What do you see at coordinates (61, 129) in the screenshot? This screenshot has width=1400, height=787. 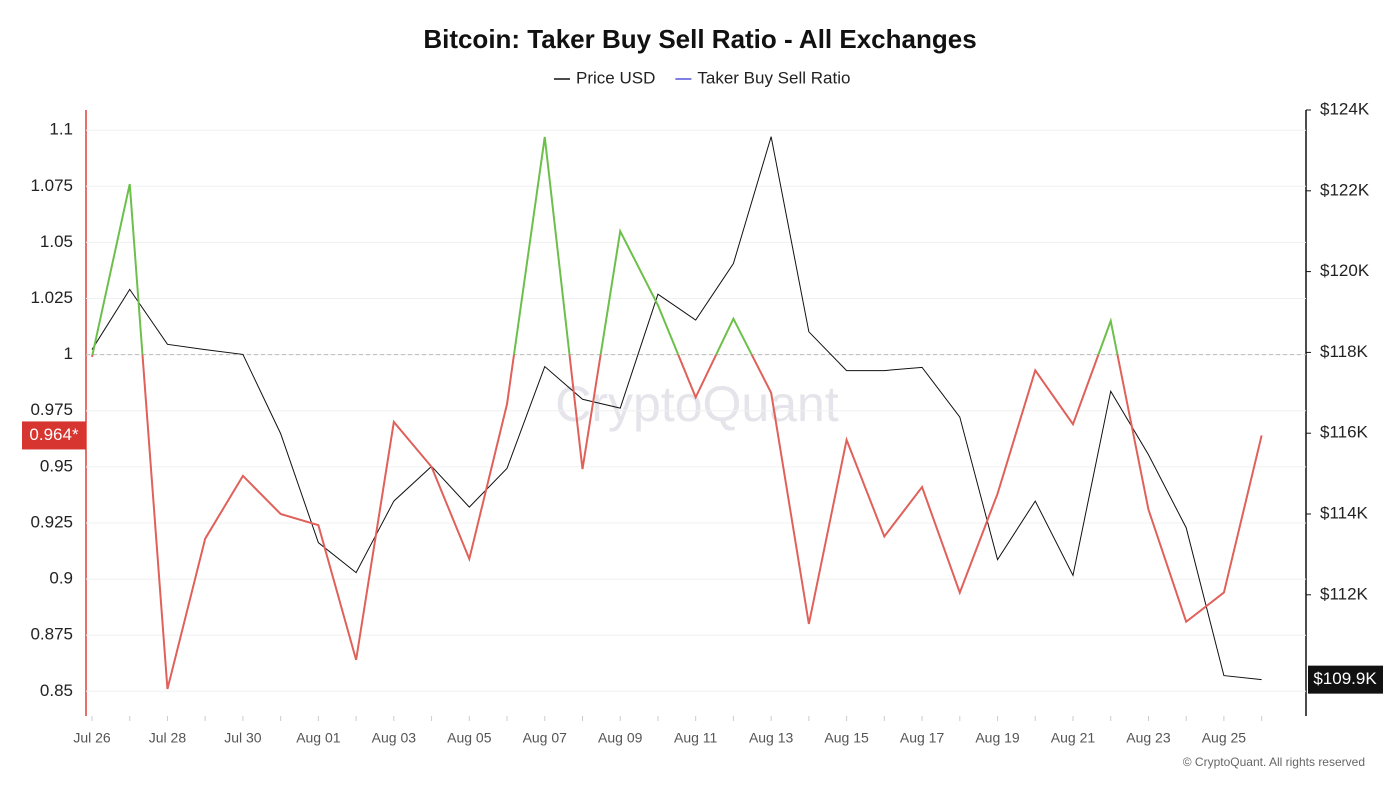 I see `y-tick-label: 1.1` at bounding box center [61, 129].